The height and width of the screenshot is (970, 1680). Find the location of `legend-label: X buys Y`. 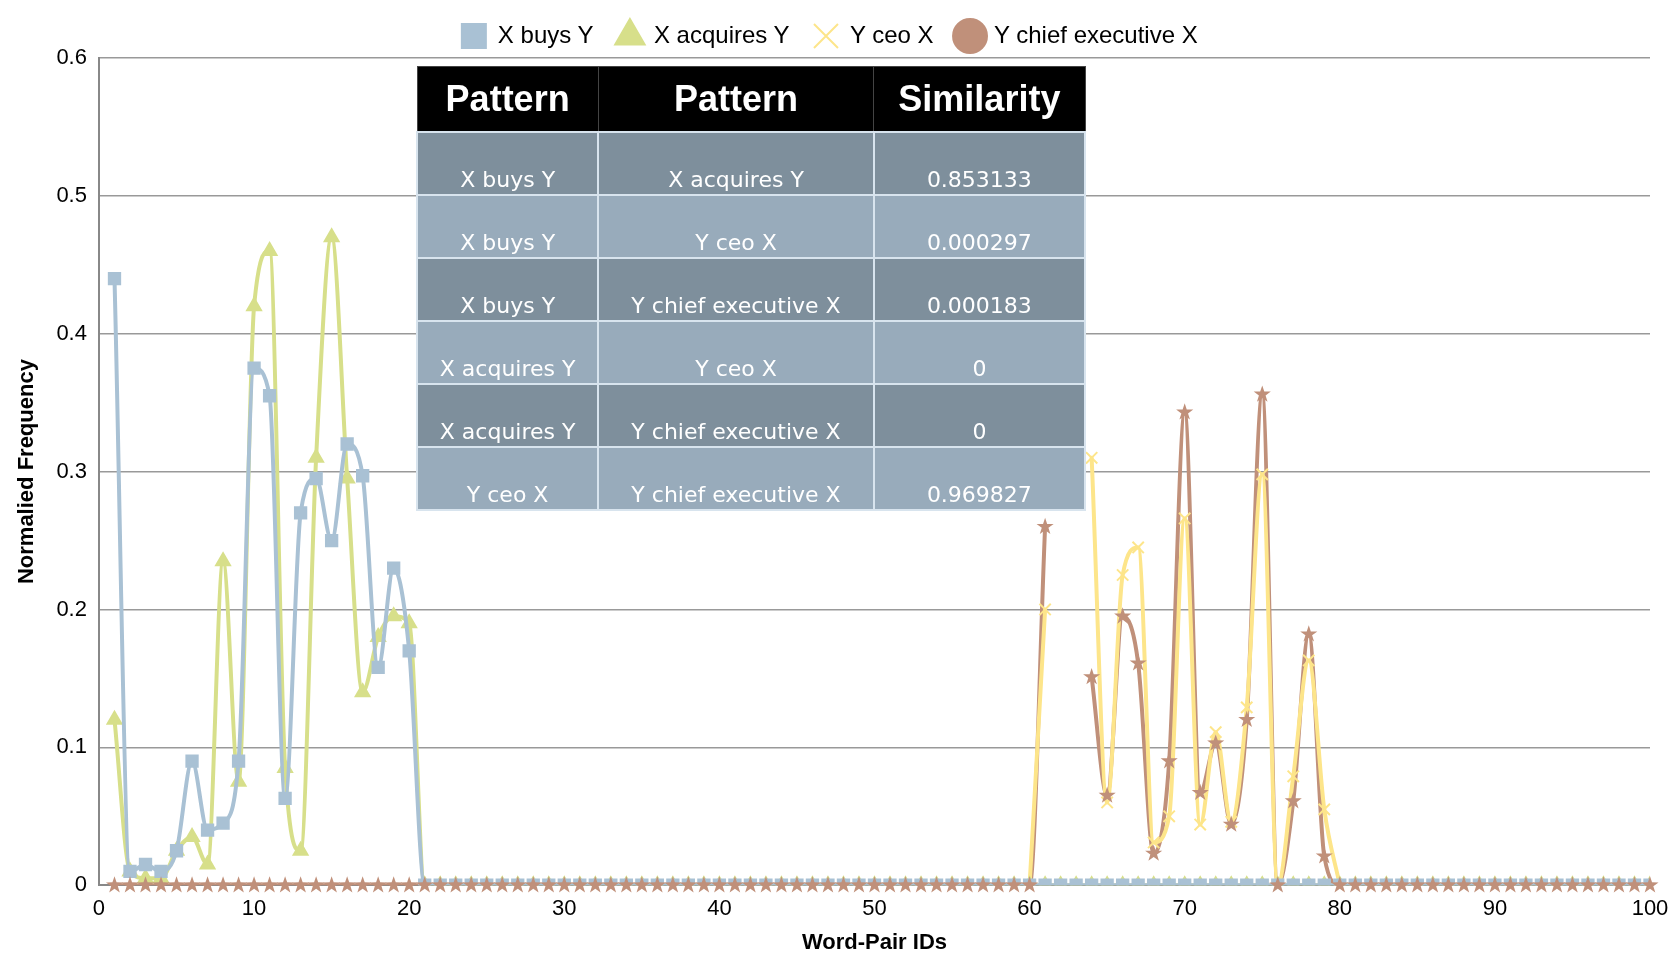

legend-label: X buys Y is located at coordinates (545, 34).